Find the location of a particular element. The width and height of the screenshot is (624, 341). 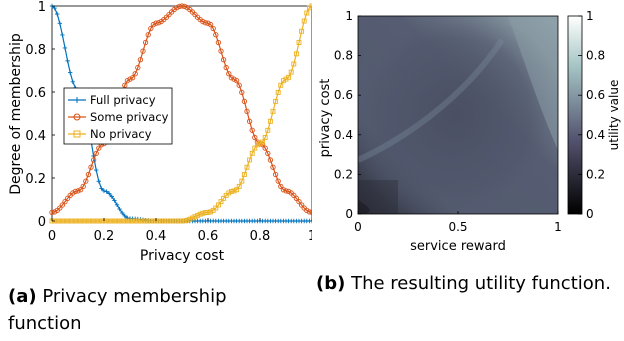

x-tick-label: 0.2 is located at coordinates (104, 236).